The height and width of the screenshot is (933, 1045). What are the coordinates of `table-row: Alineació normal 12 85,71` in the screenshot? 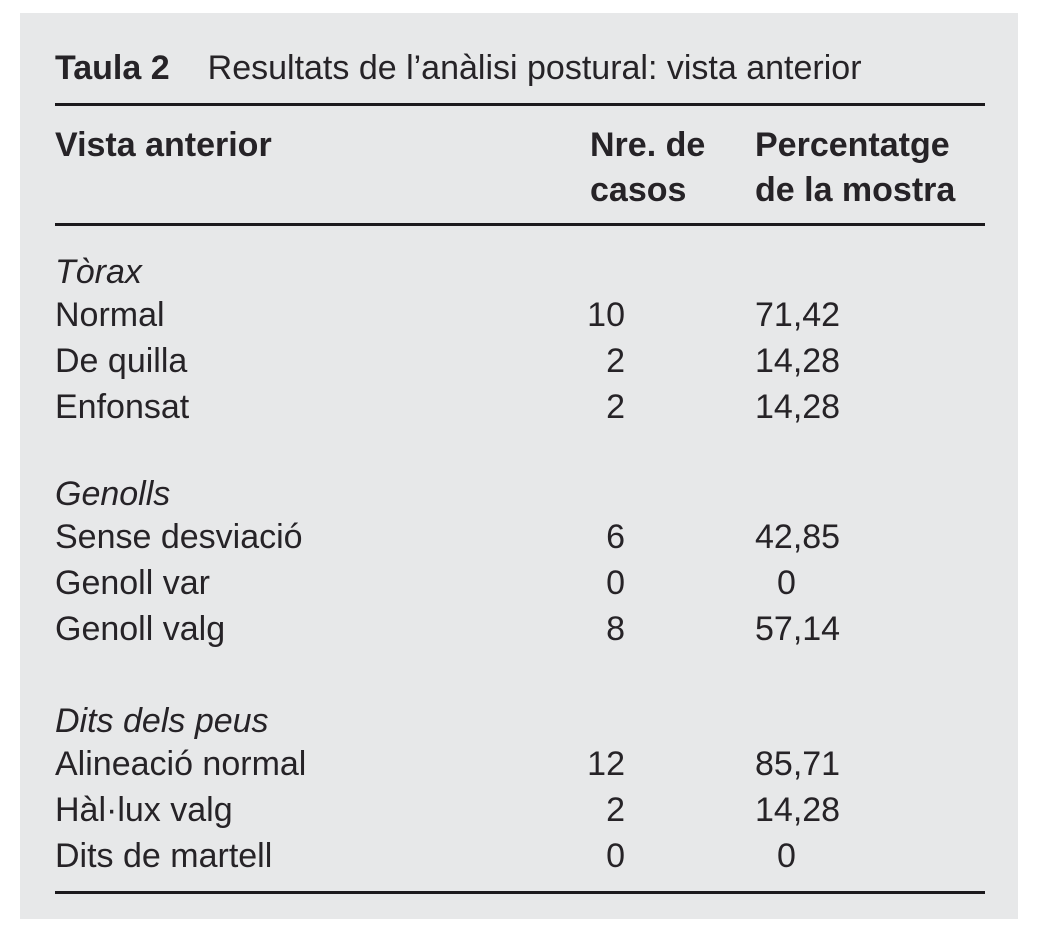 It's located at (520, 764).